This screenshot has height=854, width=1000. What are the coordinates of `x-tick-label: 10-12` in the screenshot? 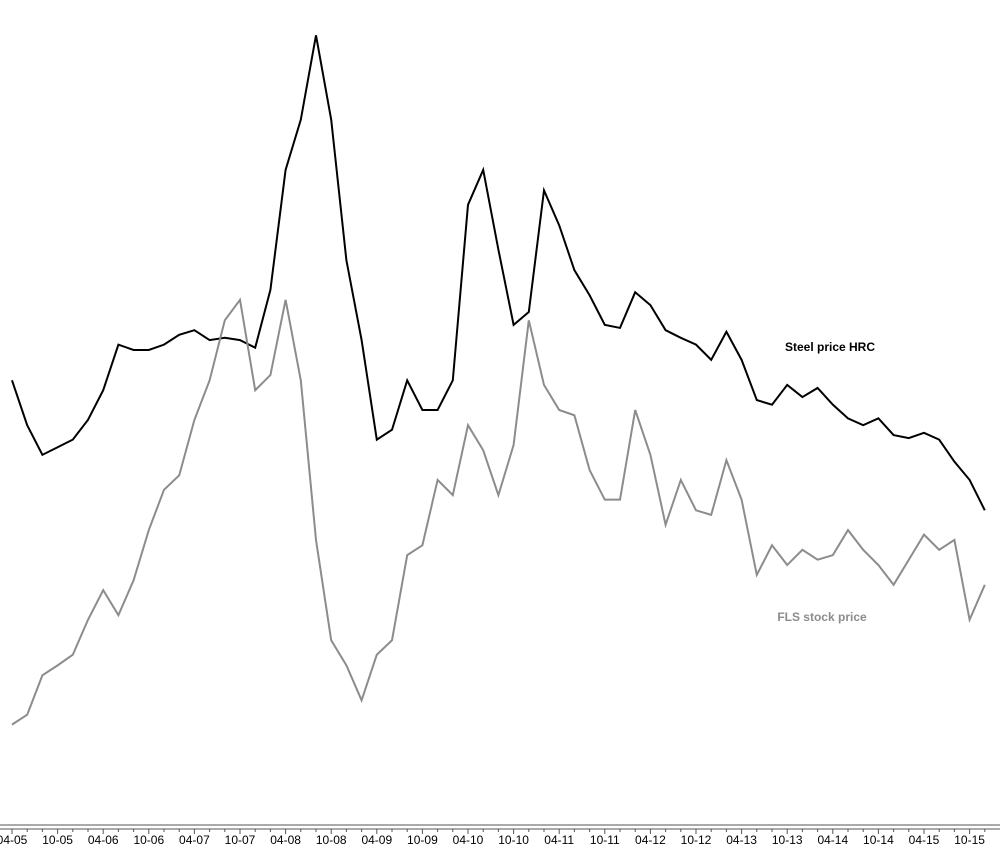 It's located at (696, 840).